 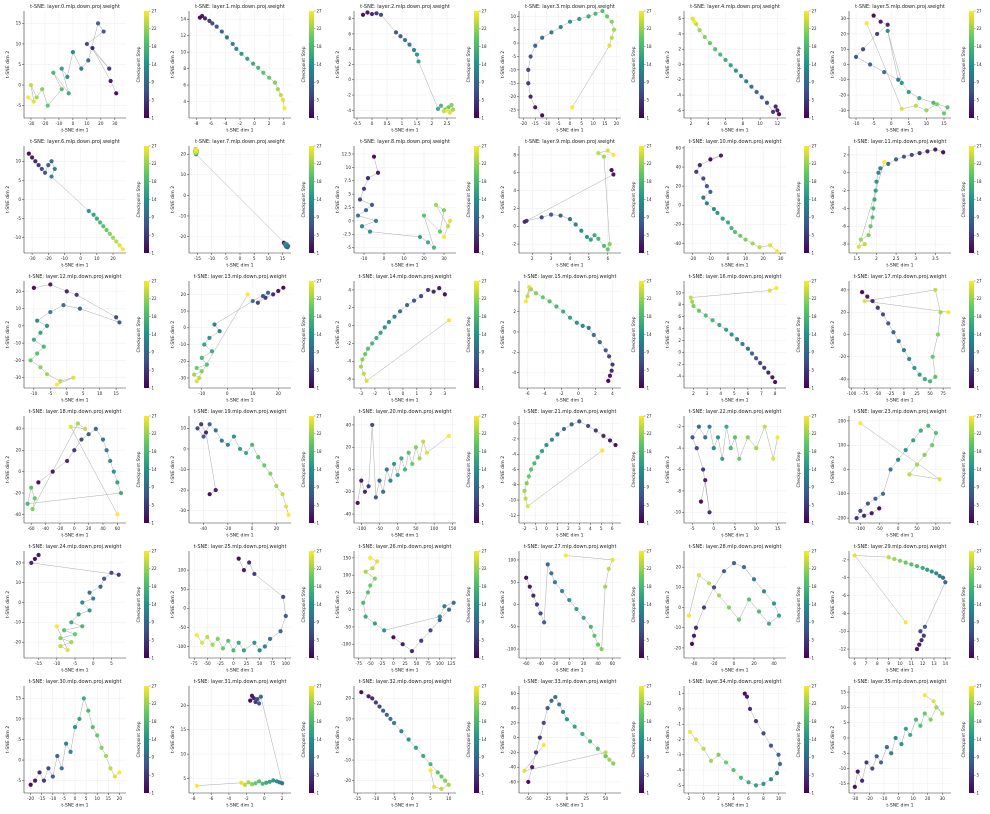 I want to click on y-tick-label: 40, so click(x=349, y=424).